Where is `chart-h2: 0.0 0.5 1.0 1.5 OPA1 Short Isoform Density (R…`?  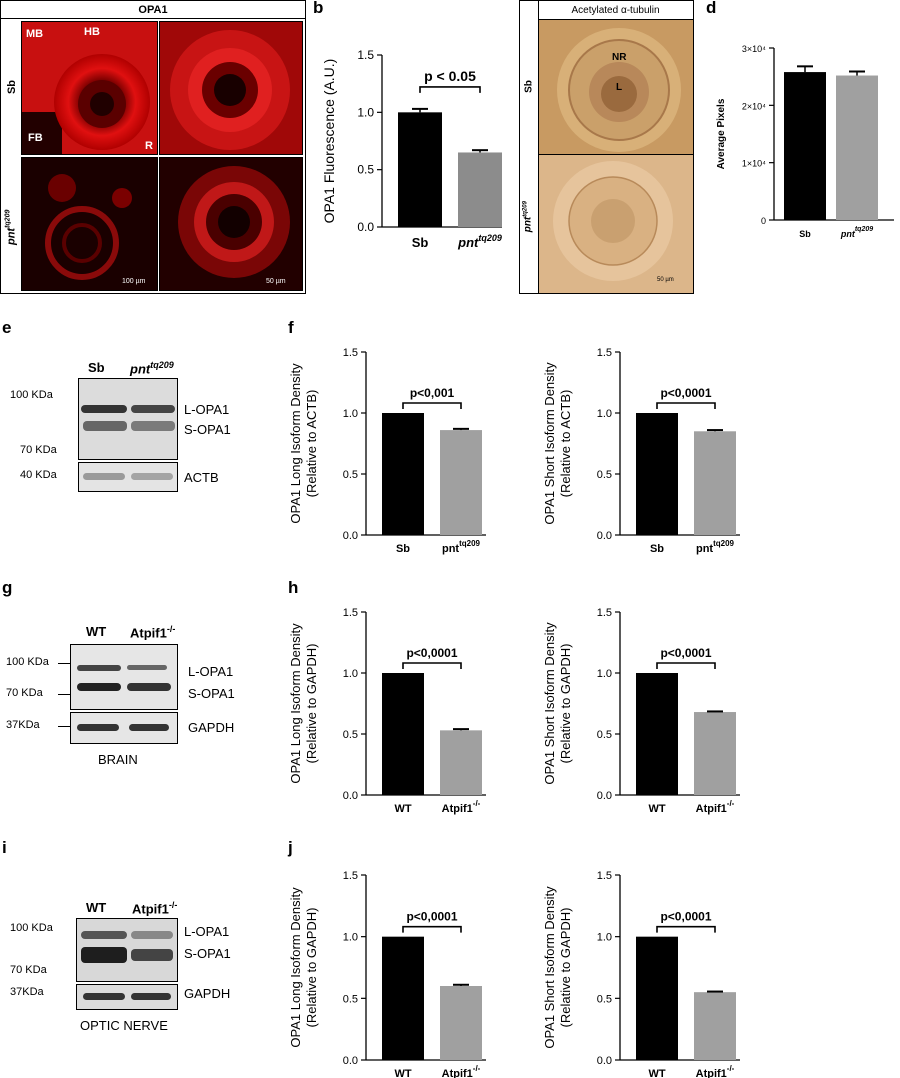
chart-h2: 0.0 0.5 1.0 1.5 OPA1 Short Isoform Density (R… is located at coordinates (641, 711).